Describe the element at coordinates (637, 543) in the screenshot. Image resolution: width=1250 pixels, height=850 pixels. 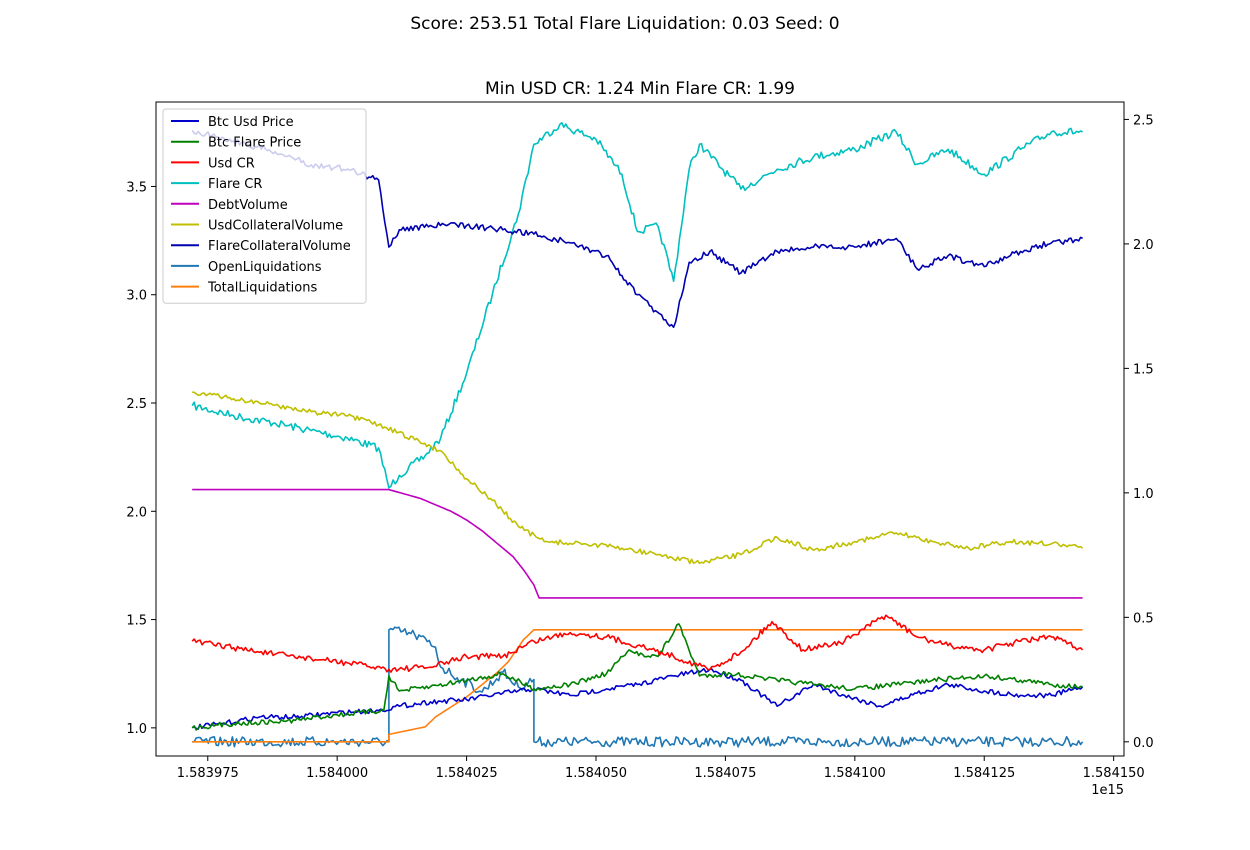
I see `series-line-debtvolume` at that location.